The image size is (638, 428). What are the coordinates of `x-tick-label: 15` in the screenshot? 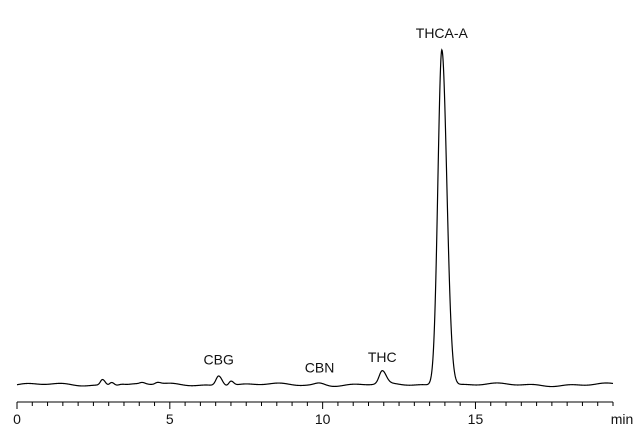 It's located at (476, 419).